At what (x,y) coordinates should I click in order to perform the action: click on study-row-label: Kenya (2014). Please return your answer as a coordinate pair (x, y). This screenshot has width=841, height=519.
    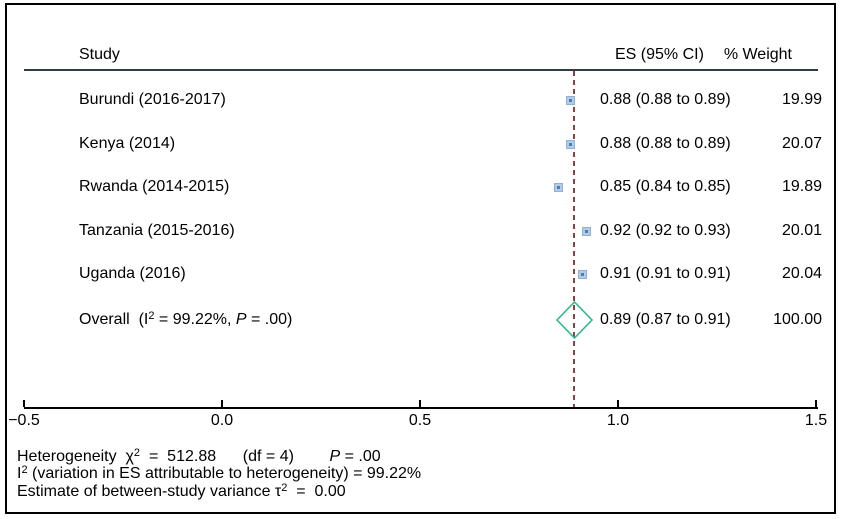
    Looking at the image, I should click on (127, 143).